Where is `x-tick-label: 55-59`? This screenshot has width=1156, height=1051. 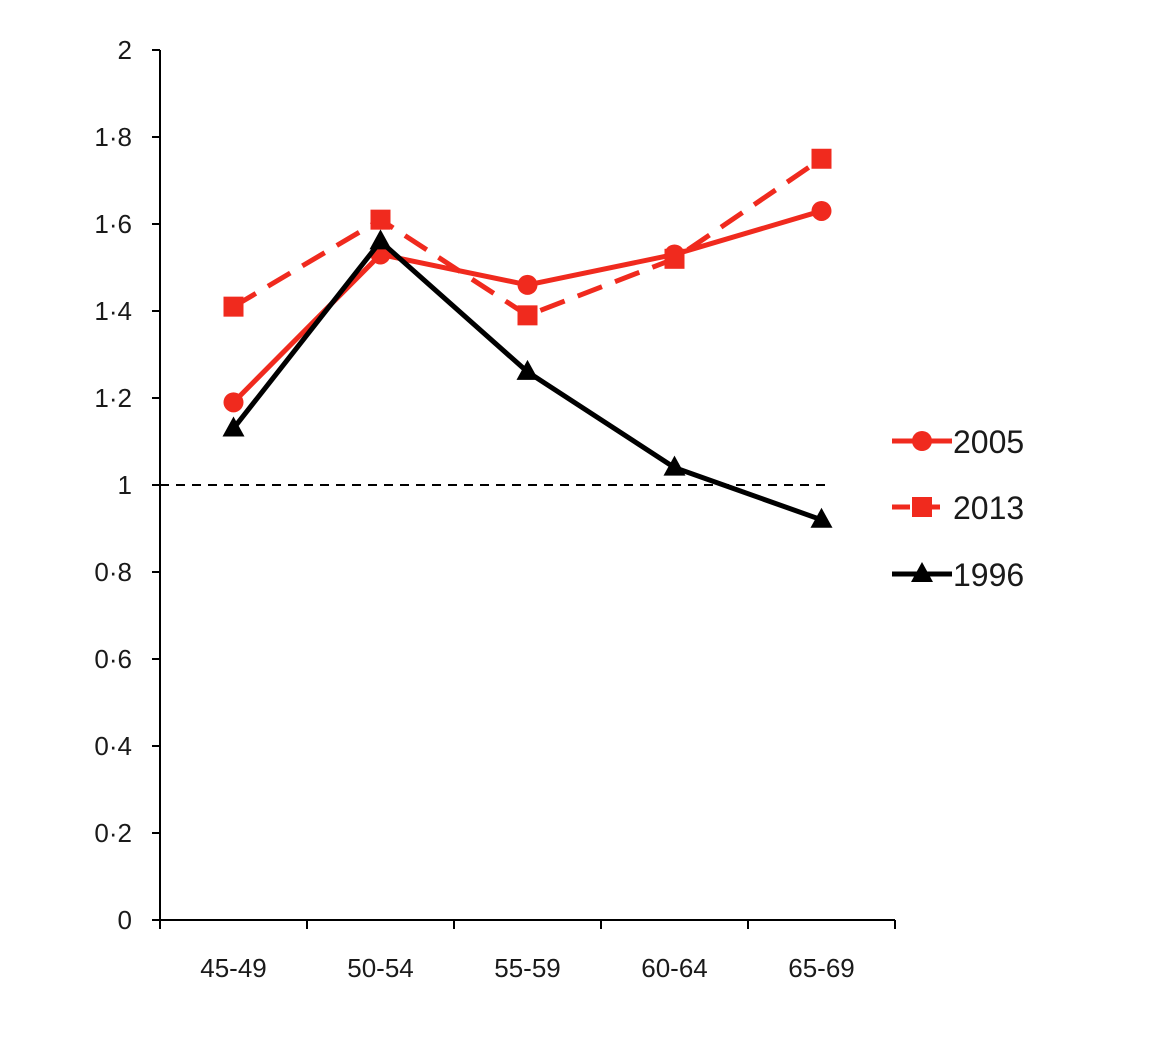
x-tick-label: 55-59 is located at coordinates (527, 968).